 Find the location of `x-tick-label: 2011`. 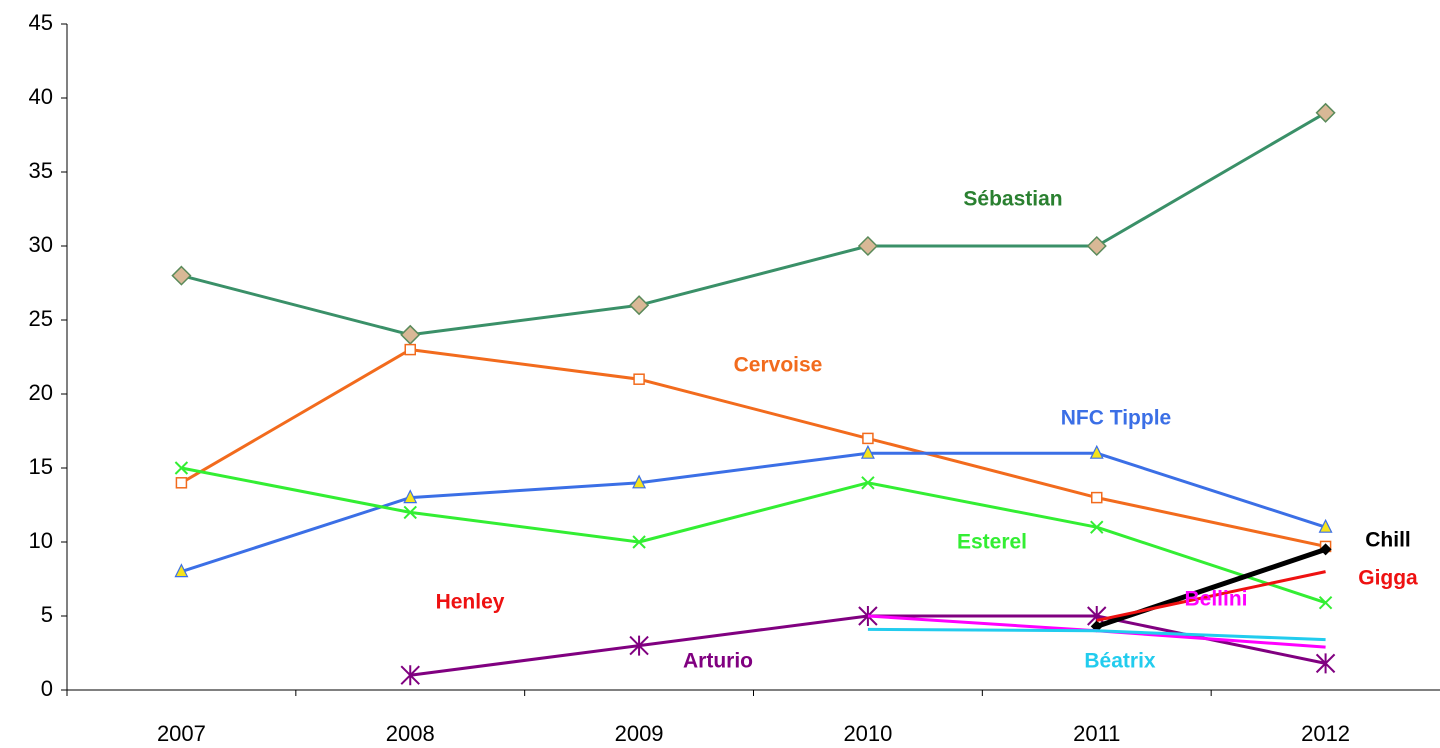

x-tick-label: 2011 is located at coordinates (1096, 733).